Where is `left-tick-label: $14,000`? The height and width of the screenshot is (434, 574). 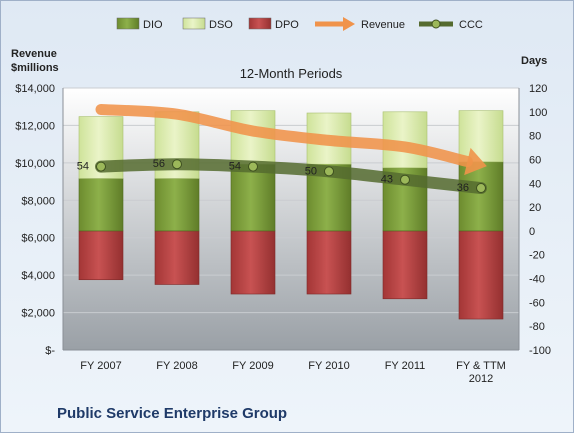 left-tick-label: $14,000 is located at coordinates (35, 89).